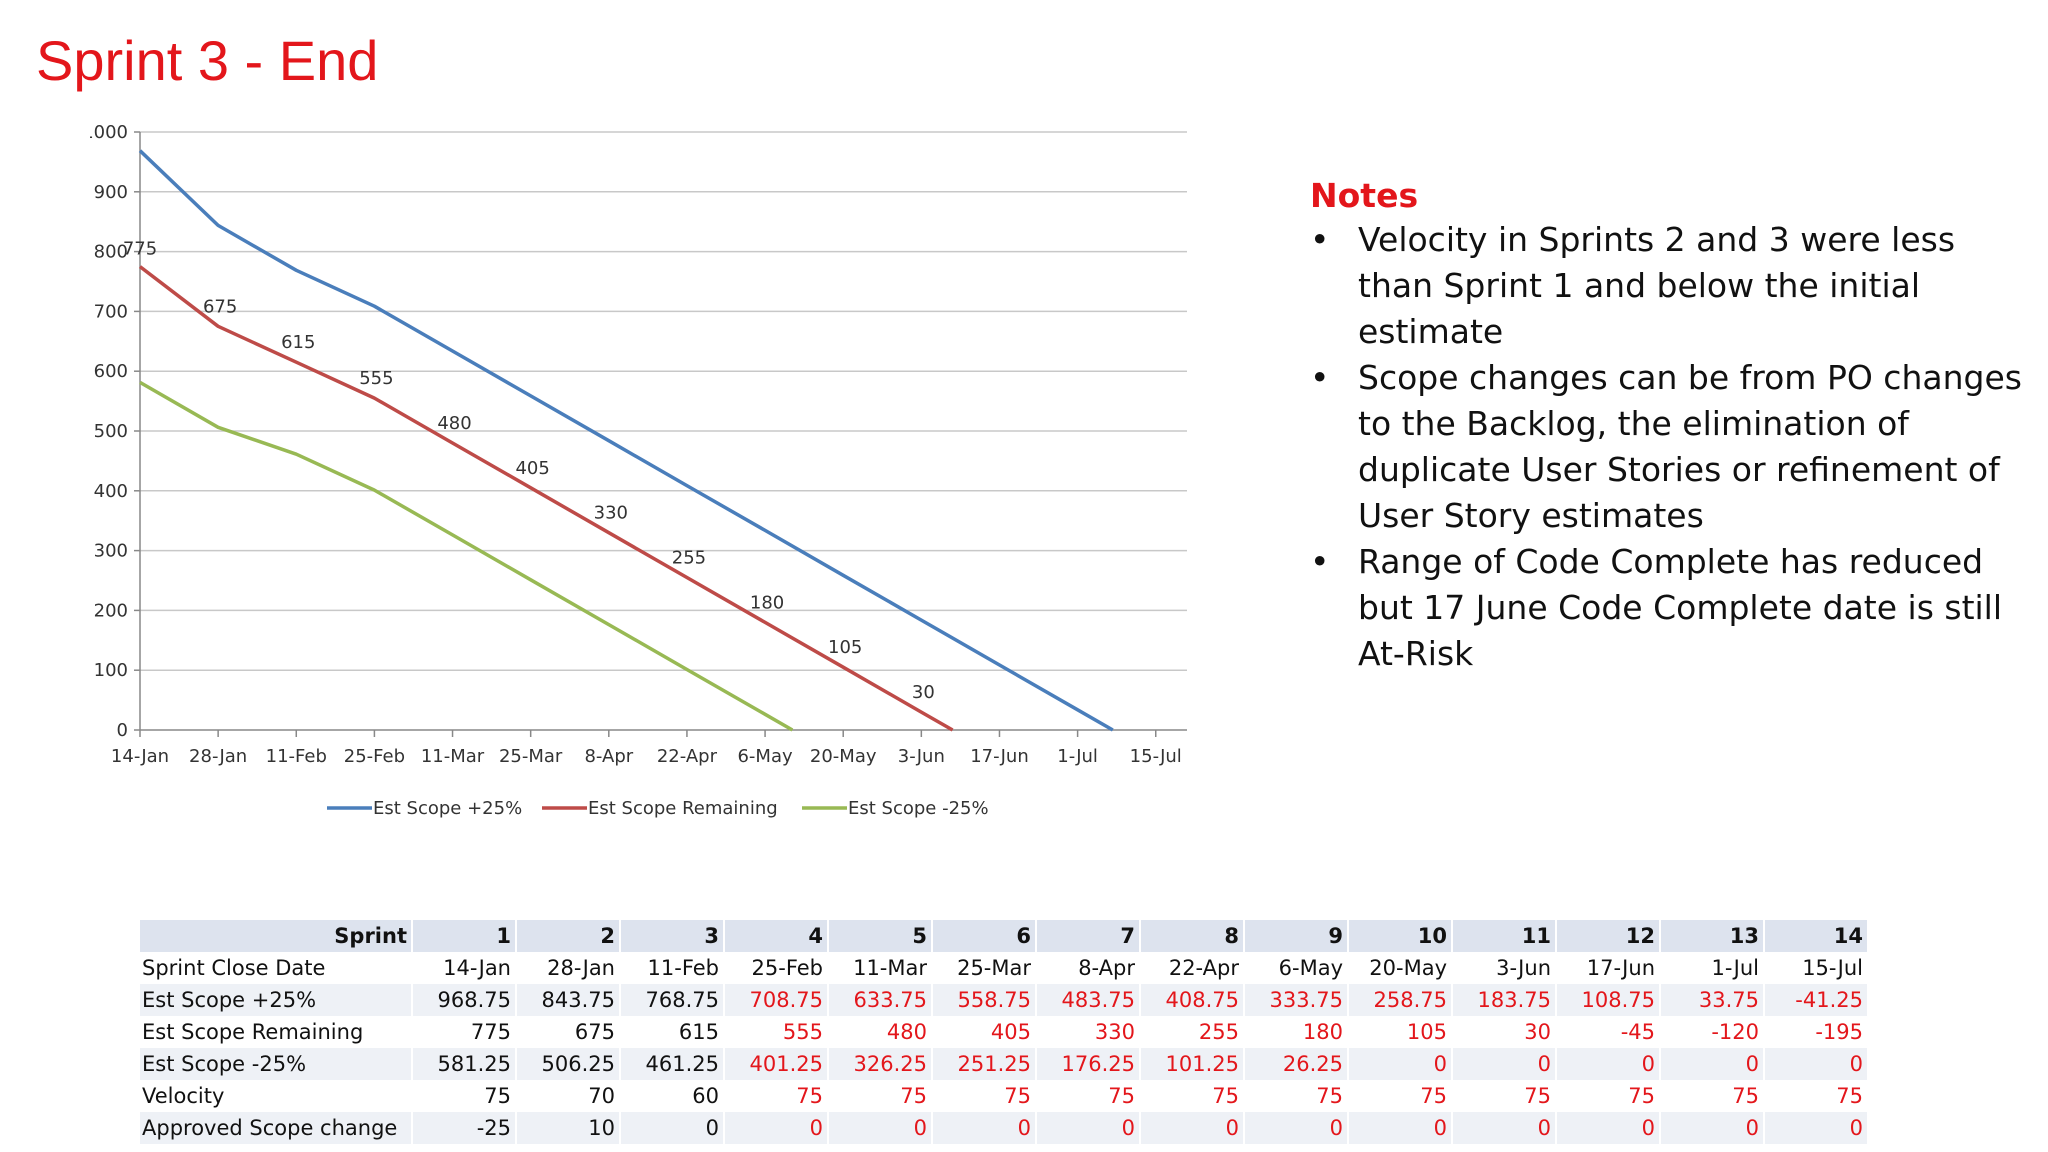  What do you see at coordinates (879, 1064) in the screenshot?
I see `table-cell: 326.25` at bounding box center [879, 1064].